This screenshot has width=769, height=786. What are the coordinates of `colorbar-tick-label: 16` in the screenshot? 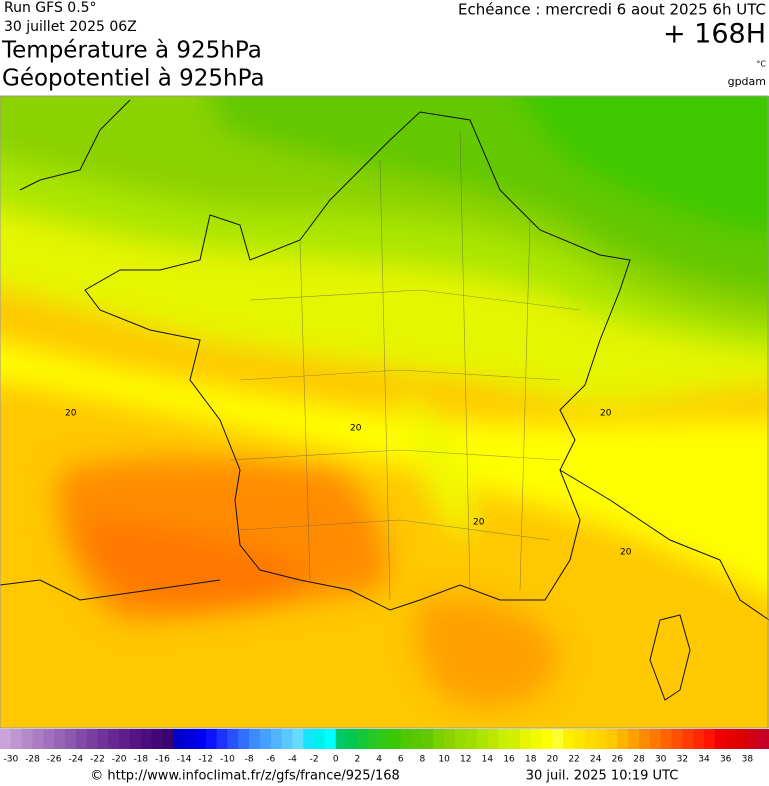 It's located at (509, 760).